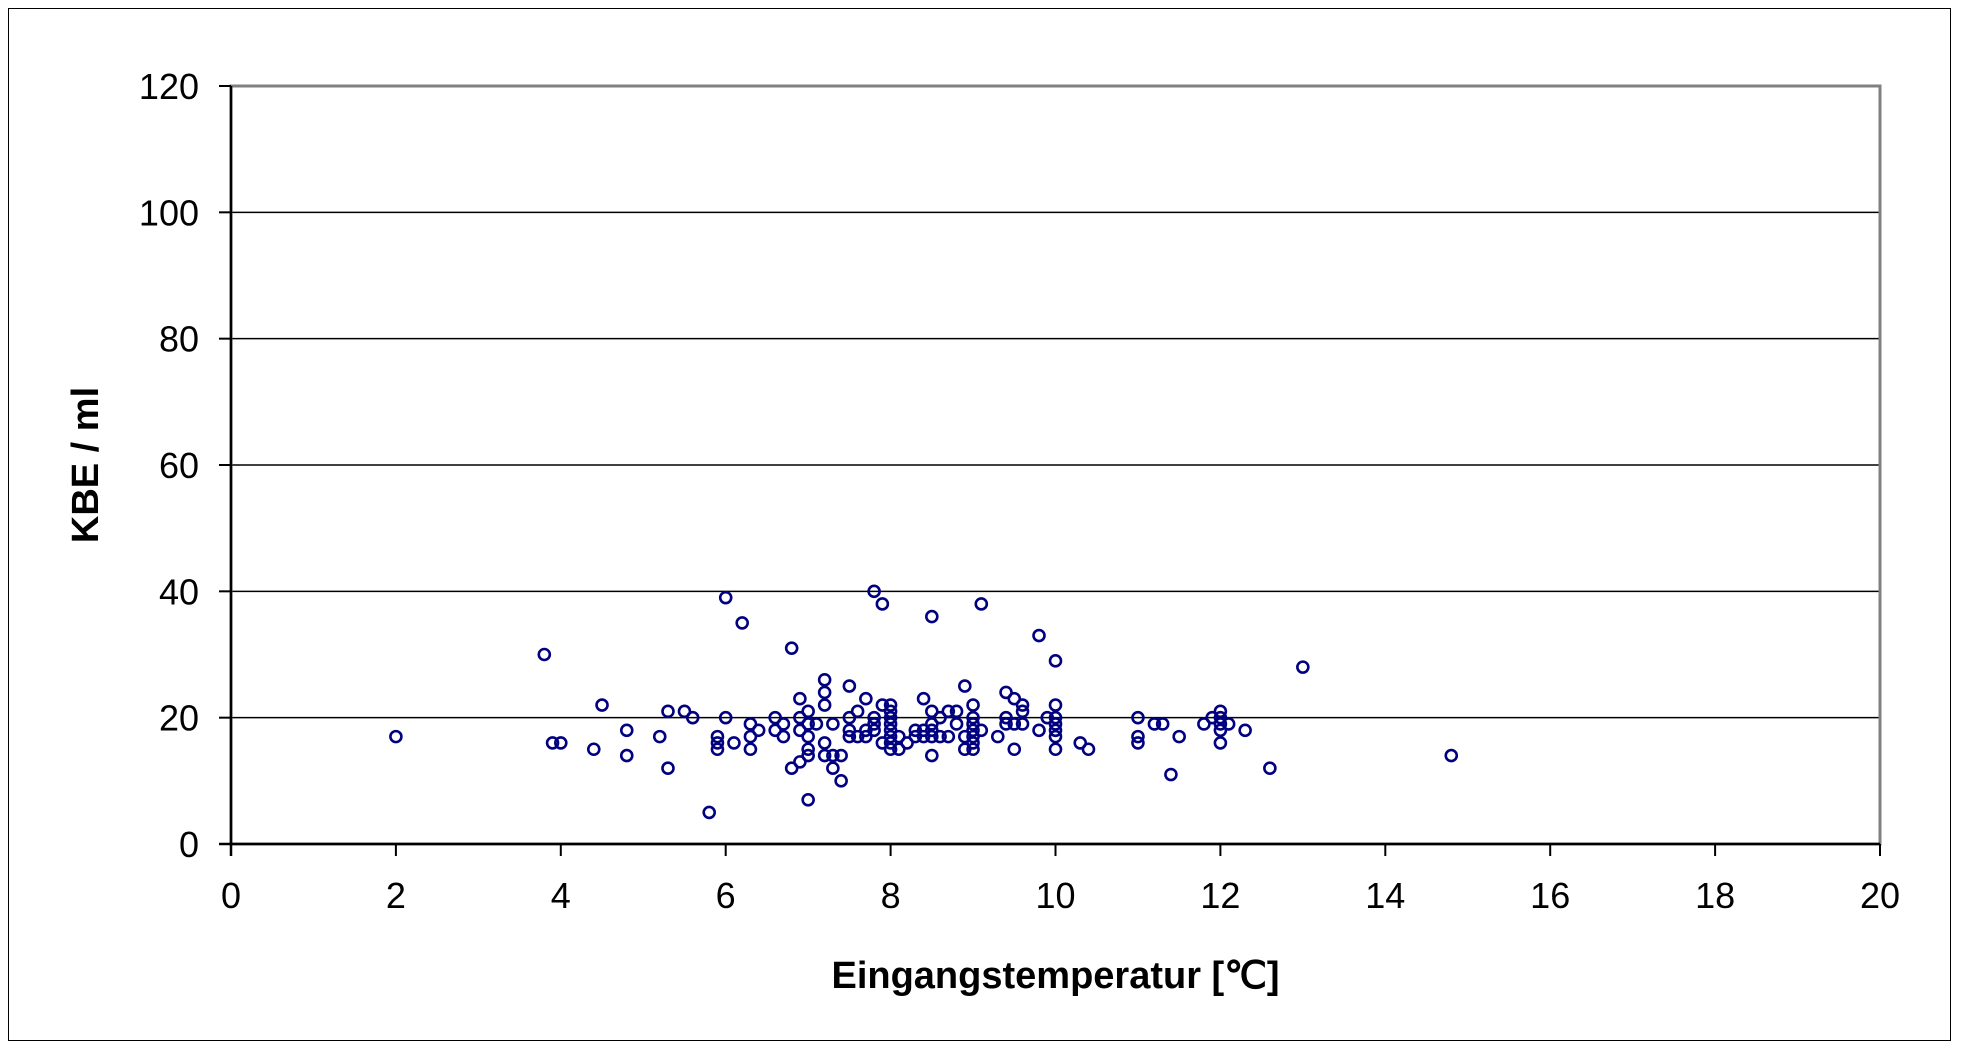 Image resolution: width=1961 pixels, height=1051 pixels. I want to click on x-axis-title: Eingangstemperatur [℃], so click(1055, 976).